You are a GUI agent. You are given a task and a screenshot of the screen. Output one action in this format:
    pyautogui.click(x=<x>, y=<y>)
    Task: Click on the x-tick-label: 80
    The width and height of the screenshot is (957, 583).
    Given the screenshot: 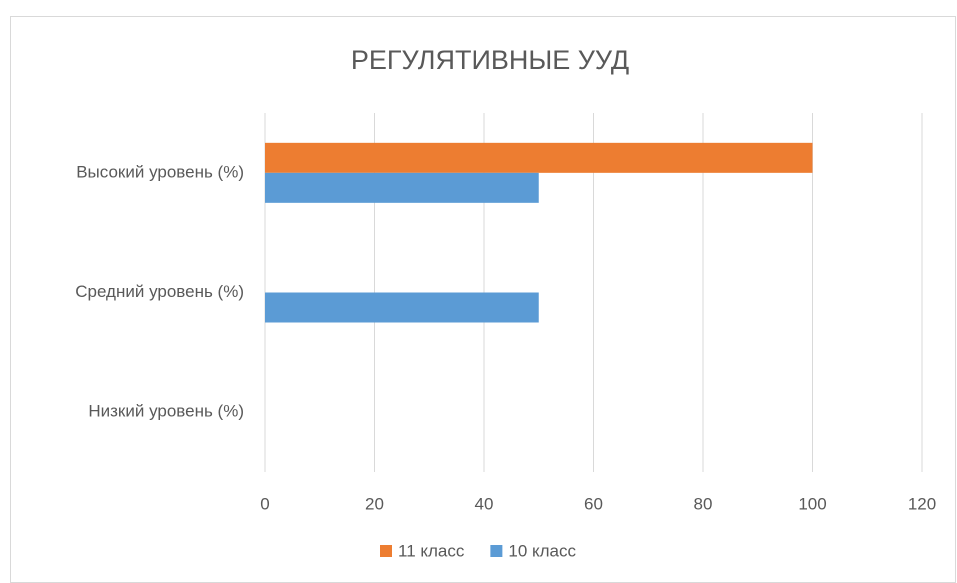 What is the action you would take?
    pyautogui.click(x=703, y=503)
    